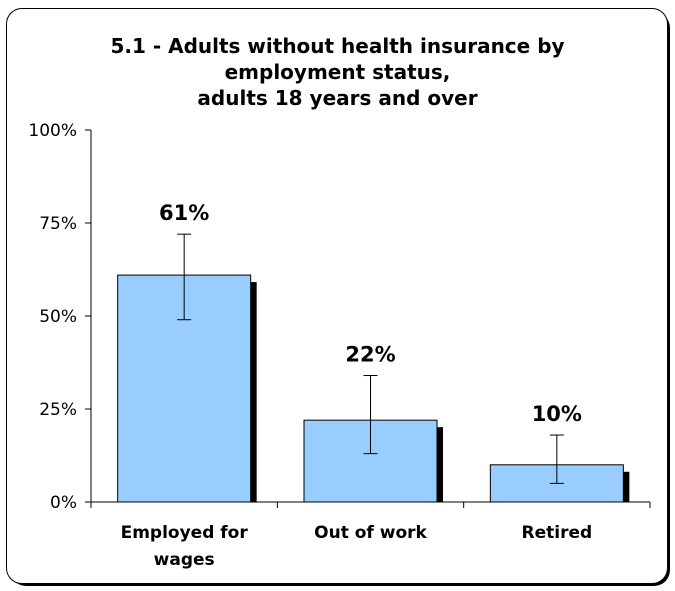 Image resolution: width=675 pixels, height=591 pixels. What do you see at coordinates (58, 224) in the screenshot?
I see `y-tick-label: 75%` at bounding box center [58, 224].